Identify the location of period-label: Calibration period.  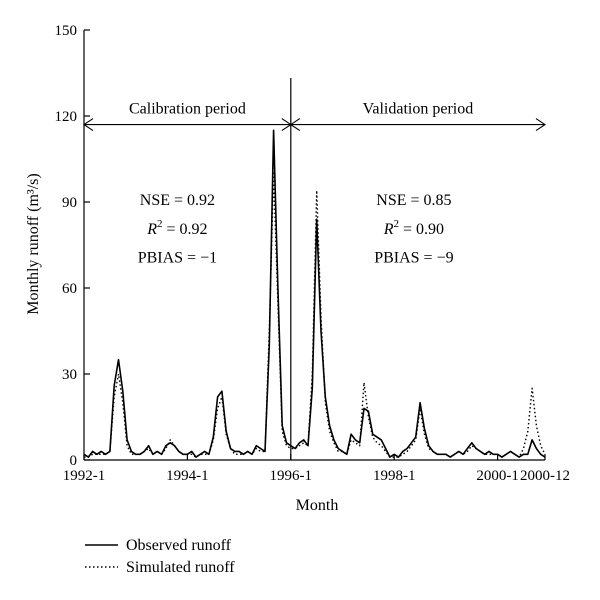
(187, 109).